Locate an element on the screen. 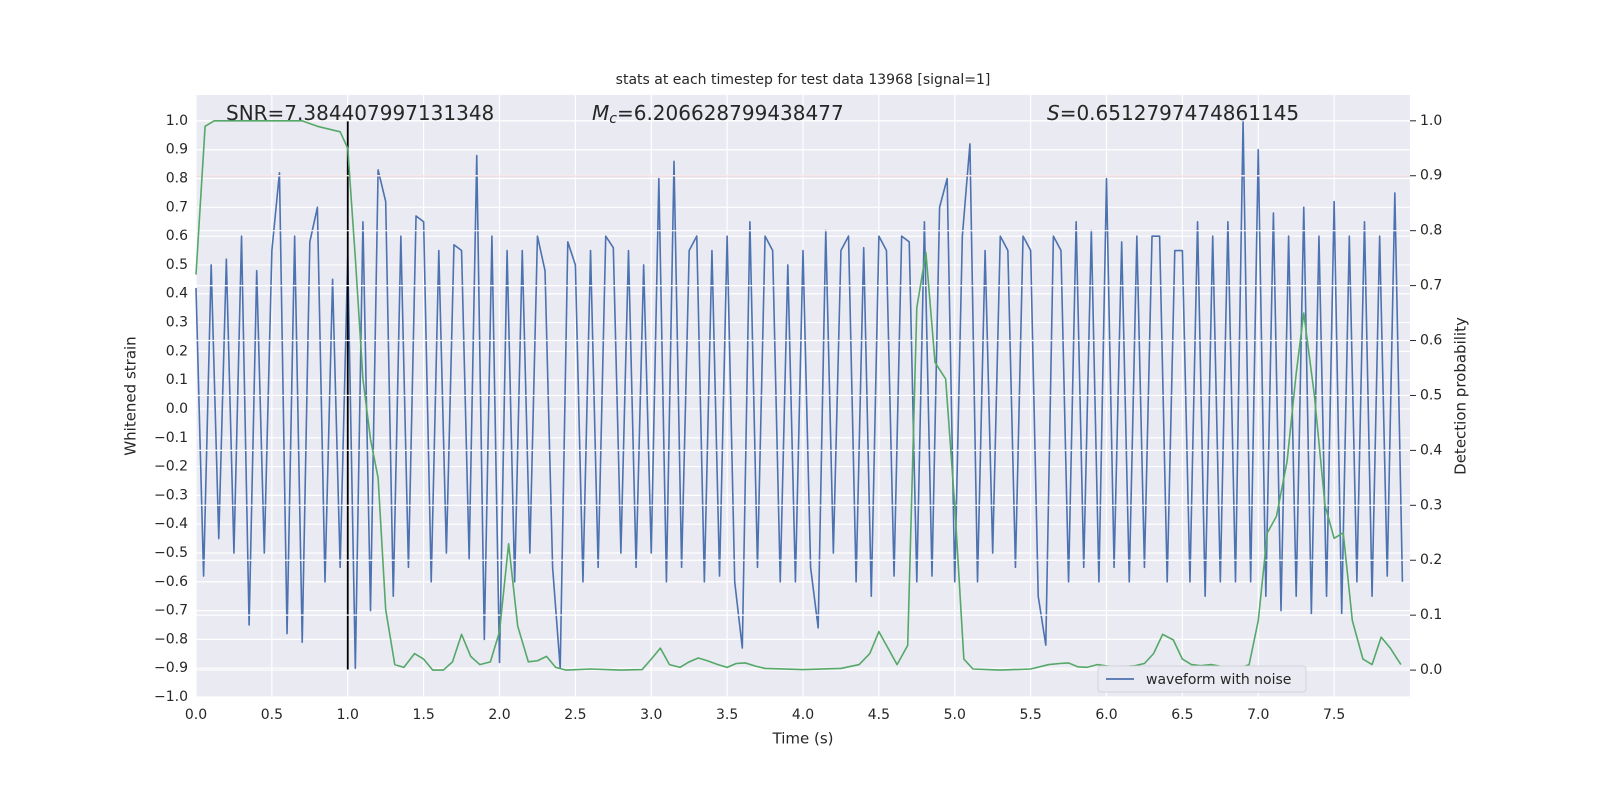 Image resolution: width=1600 pixels, height=800 pixels. y-tick-label: −1.0 is located at coordinates (171, 697).